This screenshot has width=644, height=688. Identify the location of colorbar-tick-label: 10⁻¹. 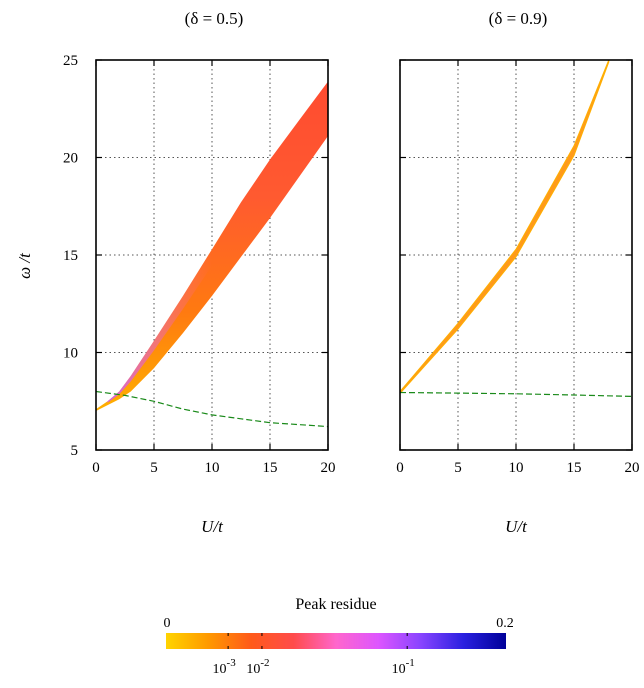
(403, 667).